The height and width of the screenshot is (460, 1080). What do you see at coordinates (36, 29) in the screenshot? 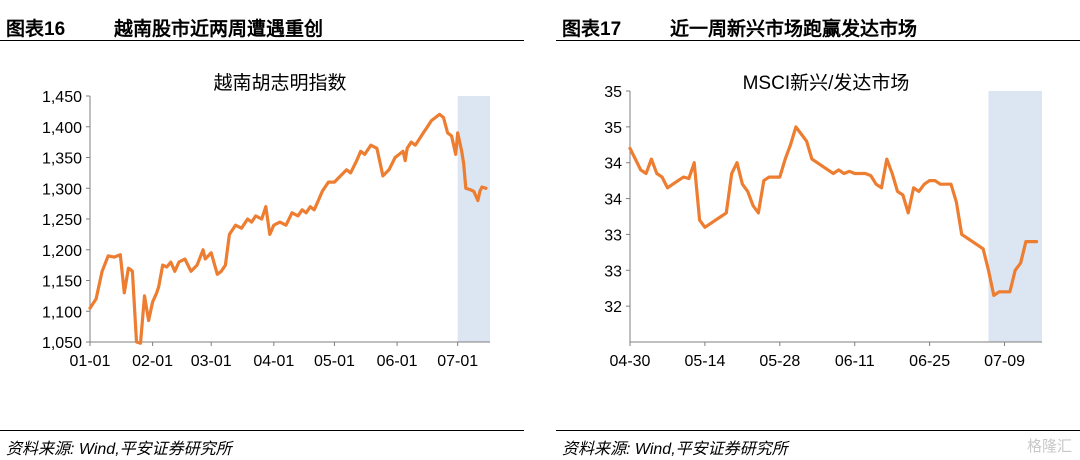
I see `figure-label: 图表16` at bounding box center [36, 29].